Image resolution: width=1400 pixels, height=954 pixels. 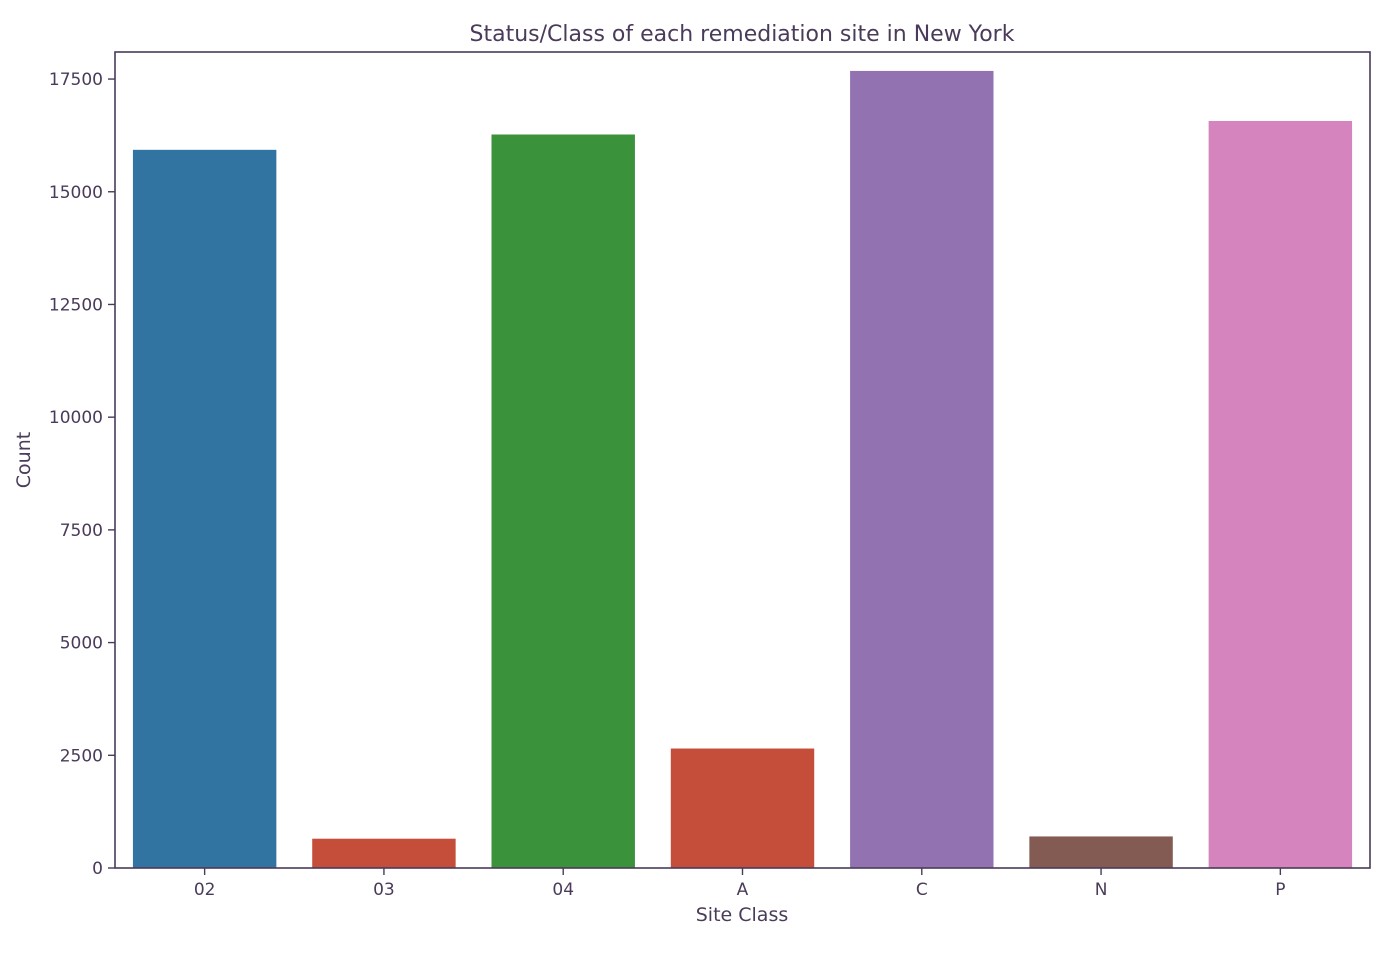 I want to click on bar-A, so click(x=742, y=808).